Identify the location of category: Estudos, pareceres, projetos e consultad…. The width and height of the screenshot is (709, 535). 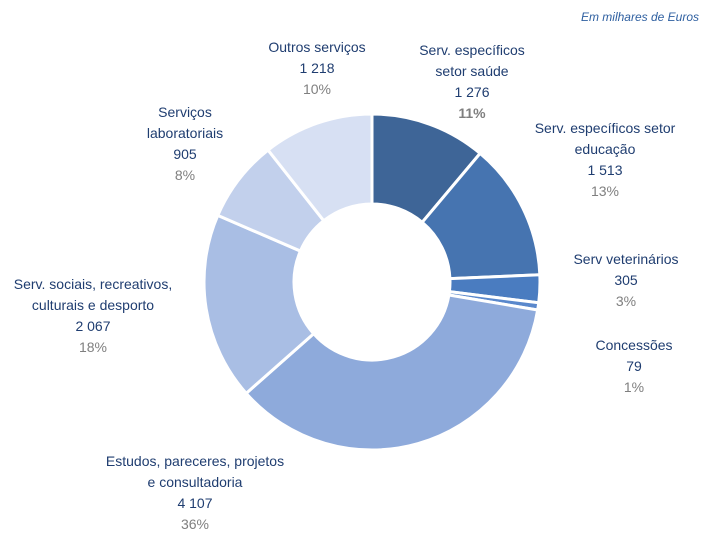
(195, 471).